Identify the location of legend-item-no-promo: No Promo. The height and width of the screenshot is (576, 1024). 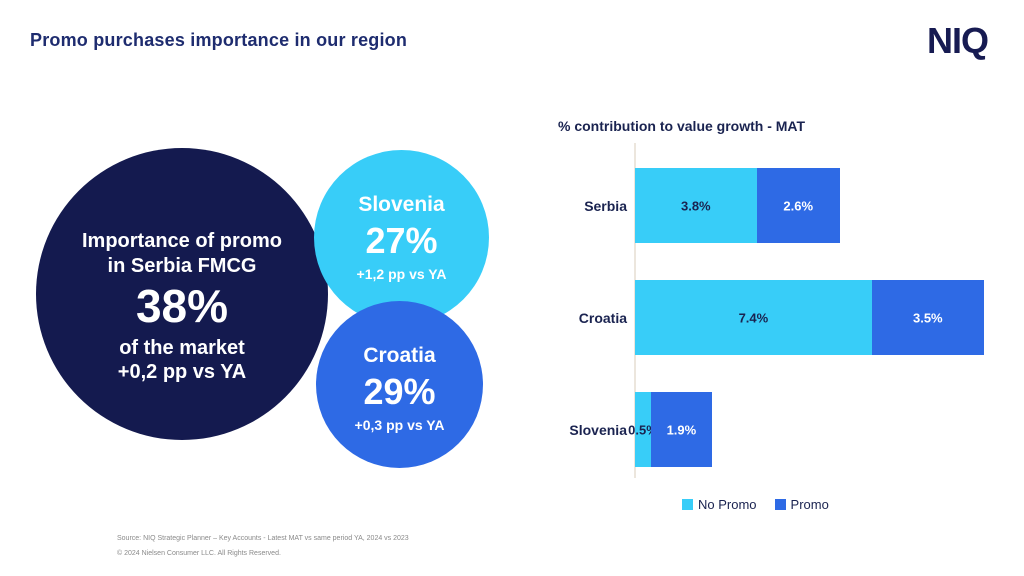
(719, 504).